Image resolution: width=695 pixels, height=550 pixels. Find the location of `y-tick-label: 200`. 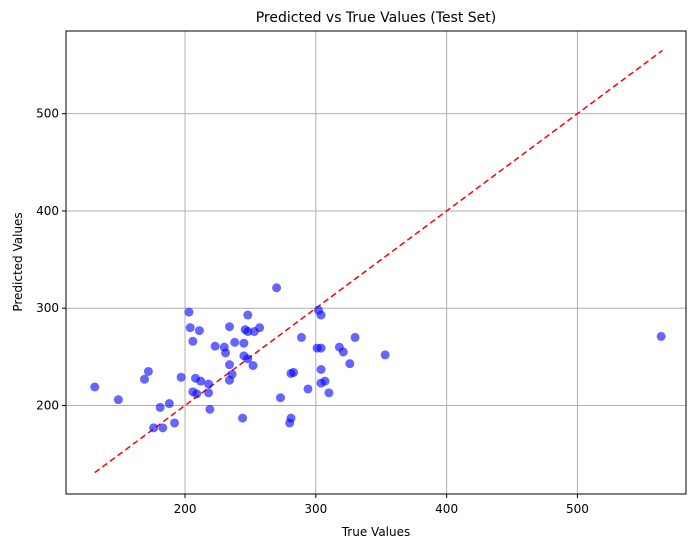

y-tick-label: 200 is located at coordinates (47, 405).